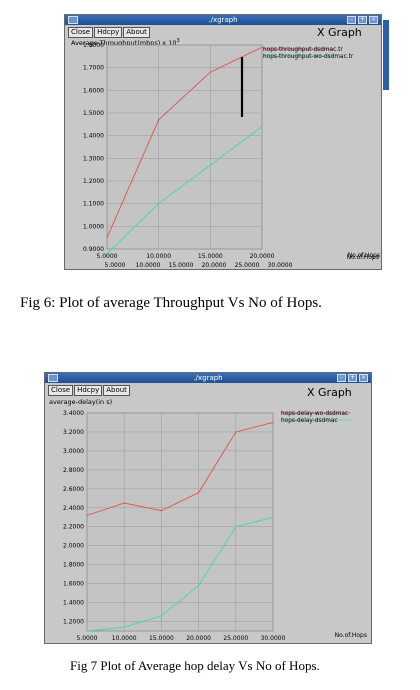  Describe the element at coordinates (247, 265) in the screenshot. I see `extra-x-tick-label: 25.0000` at that location.